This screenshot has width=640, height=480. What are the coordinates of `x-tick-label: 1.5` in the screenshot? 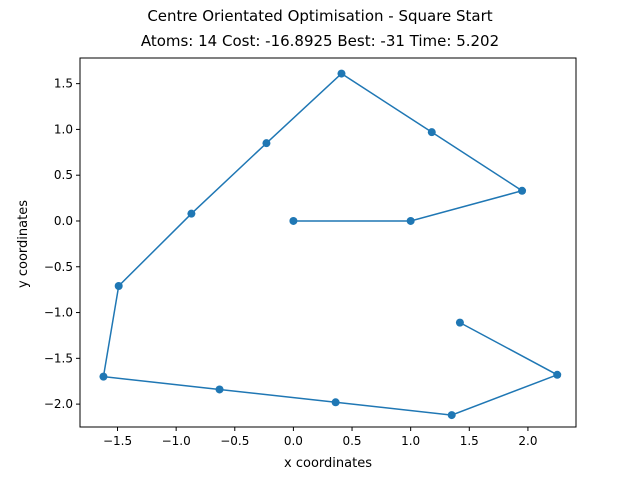 It's located at (469, 441).